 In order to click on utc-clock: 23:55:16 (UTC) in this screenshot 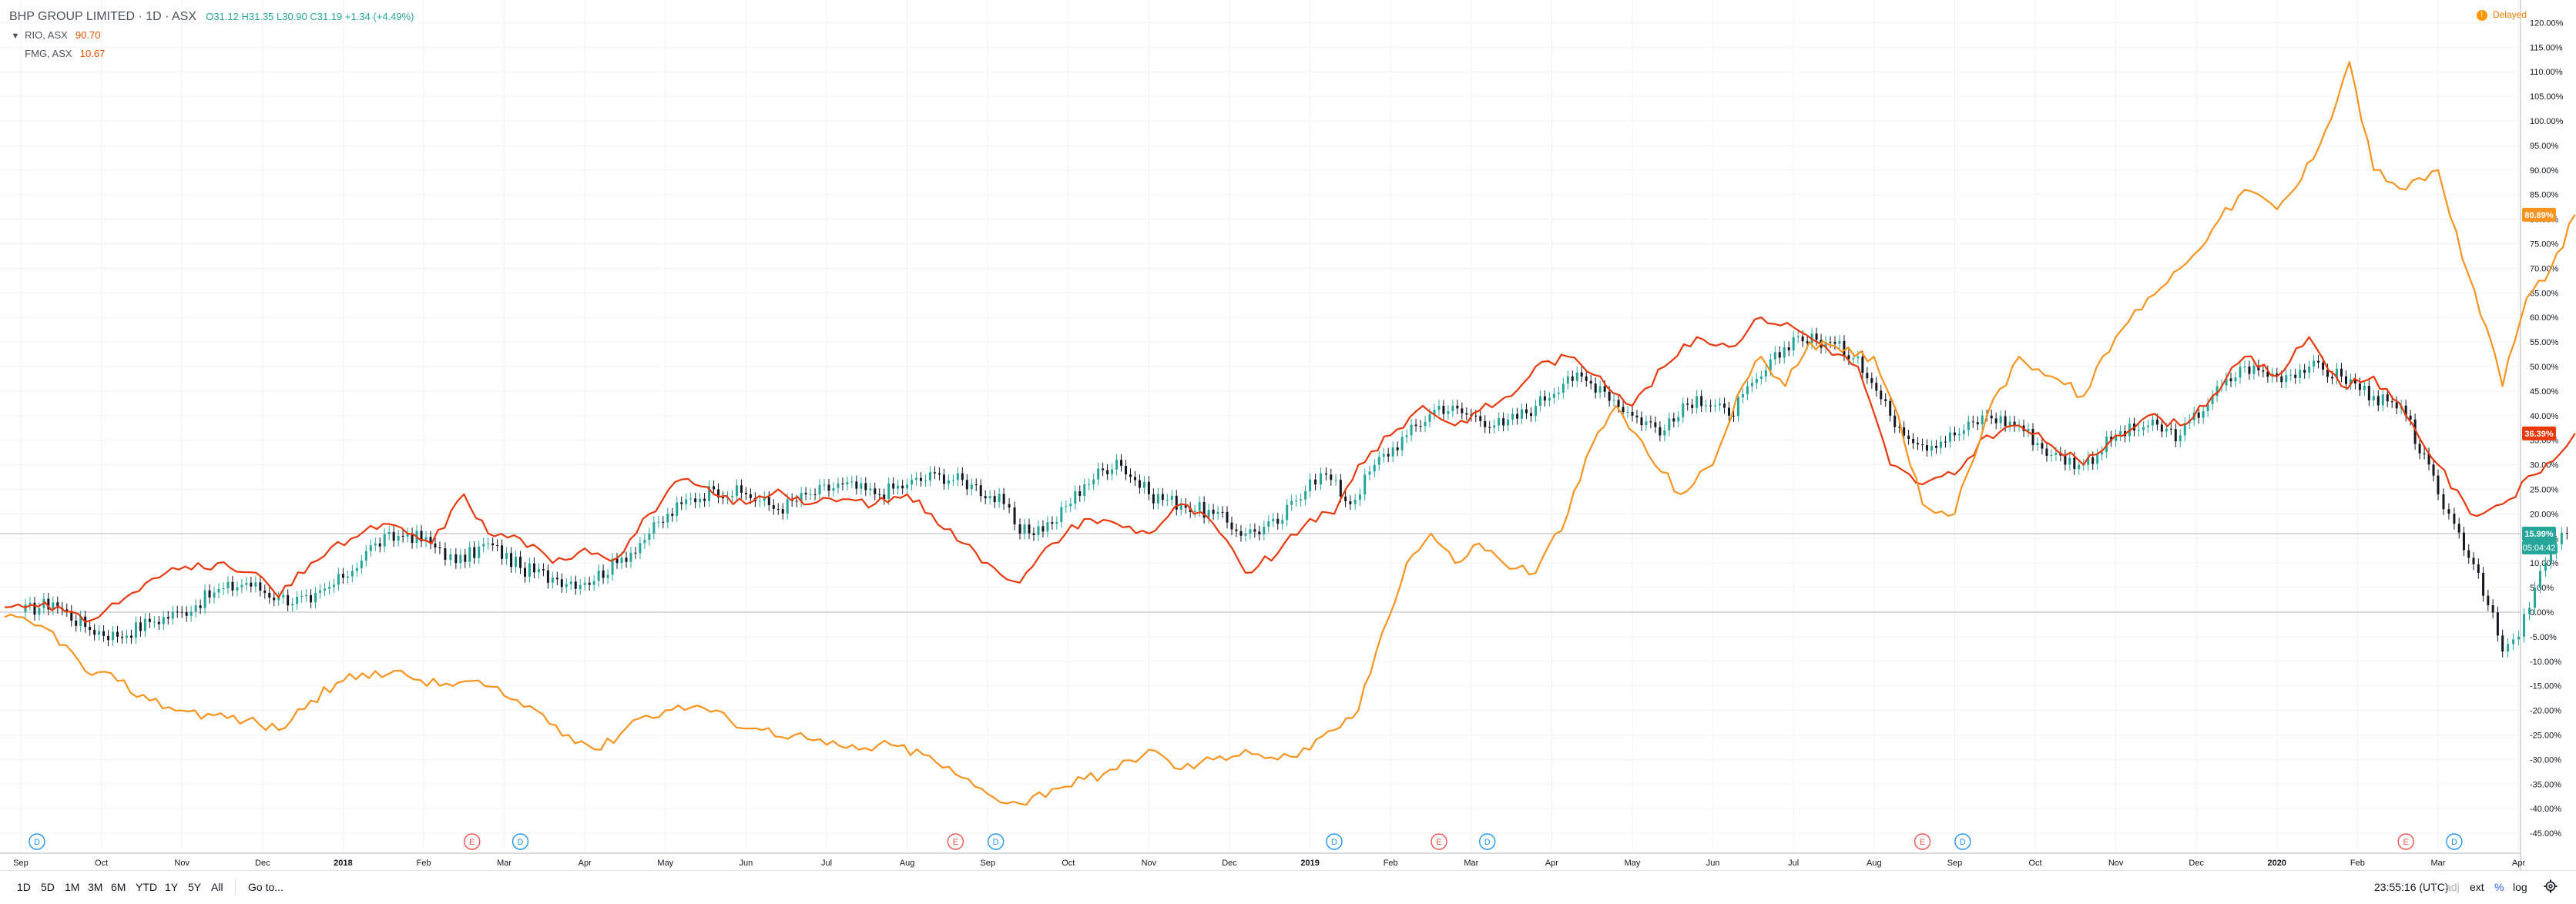, I will do `click(2411, 887)`.